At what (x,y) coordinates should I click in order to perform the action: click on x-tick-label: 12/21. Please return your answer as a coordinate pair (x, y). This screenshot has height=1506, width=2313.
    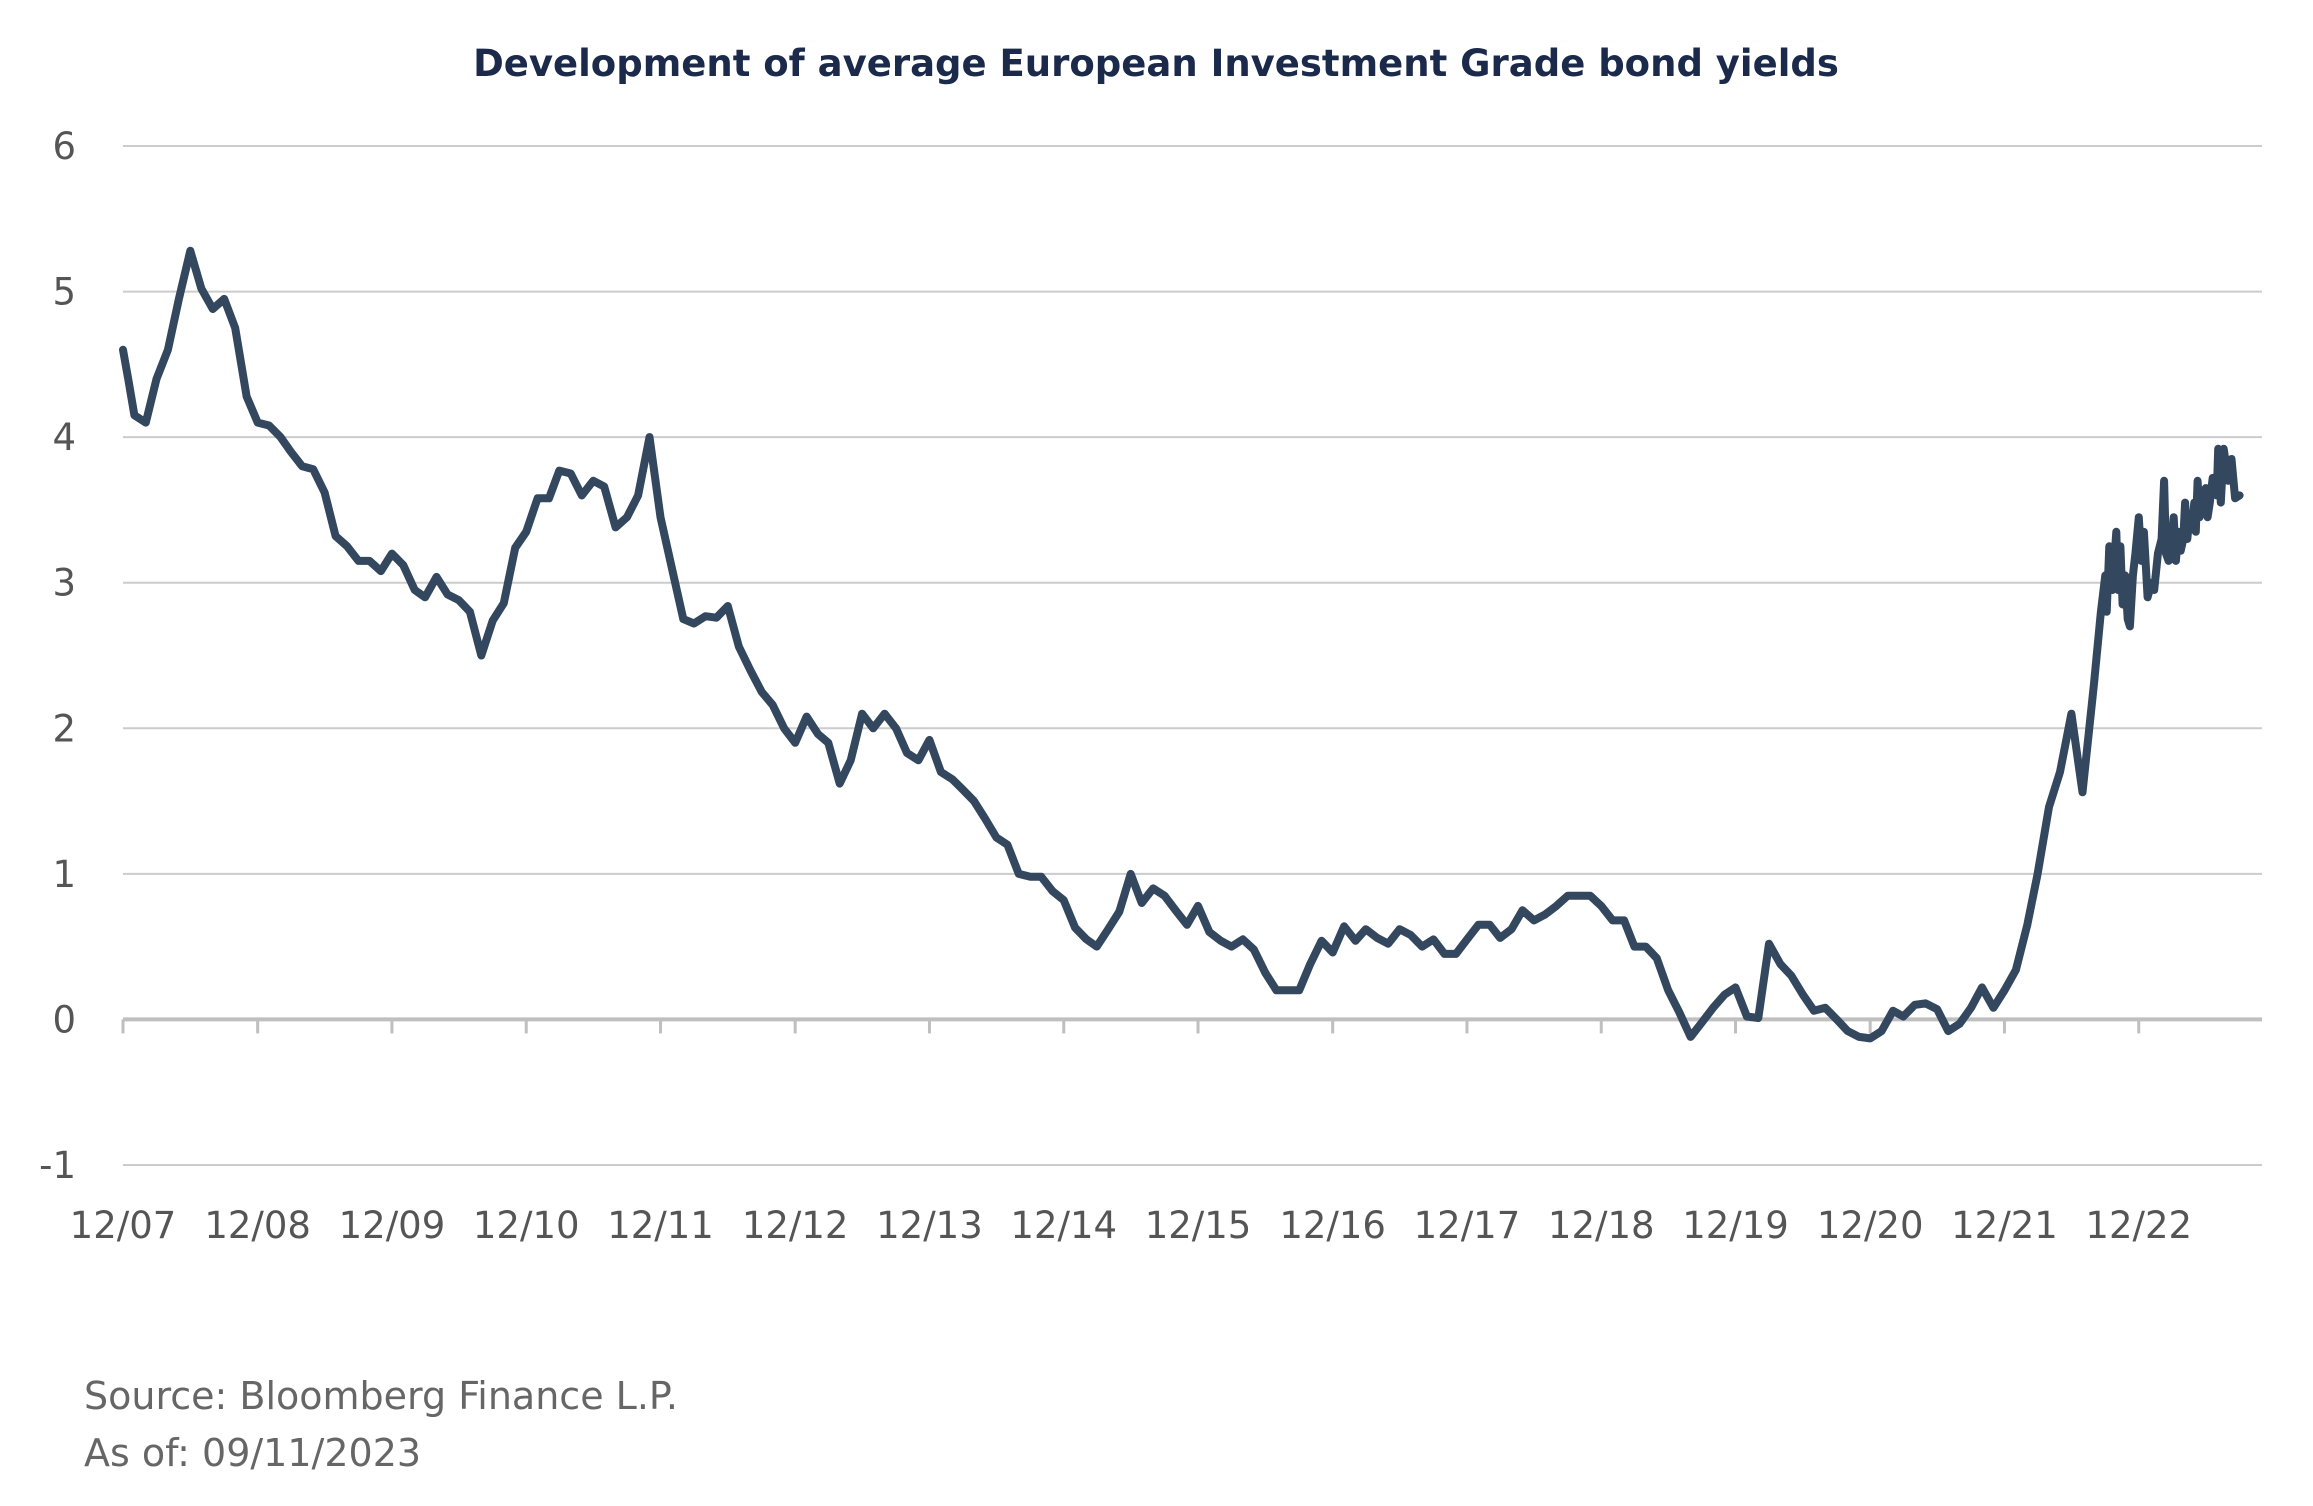
    Looking at the image, I should click on (2004, 1225).